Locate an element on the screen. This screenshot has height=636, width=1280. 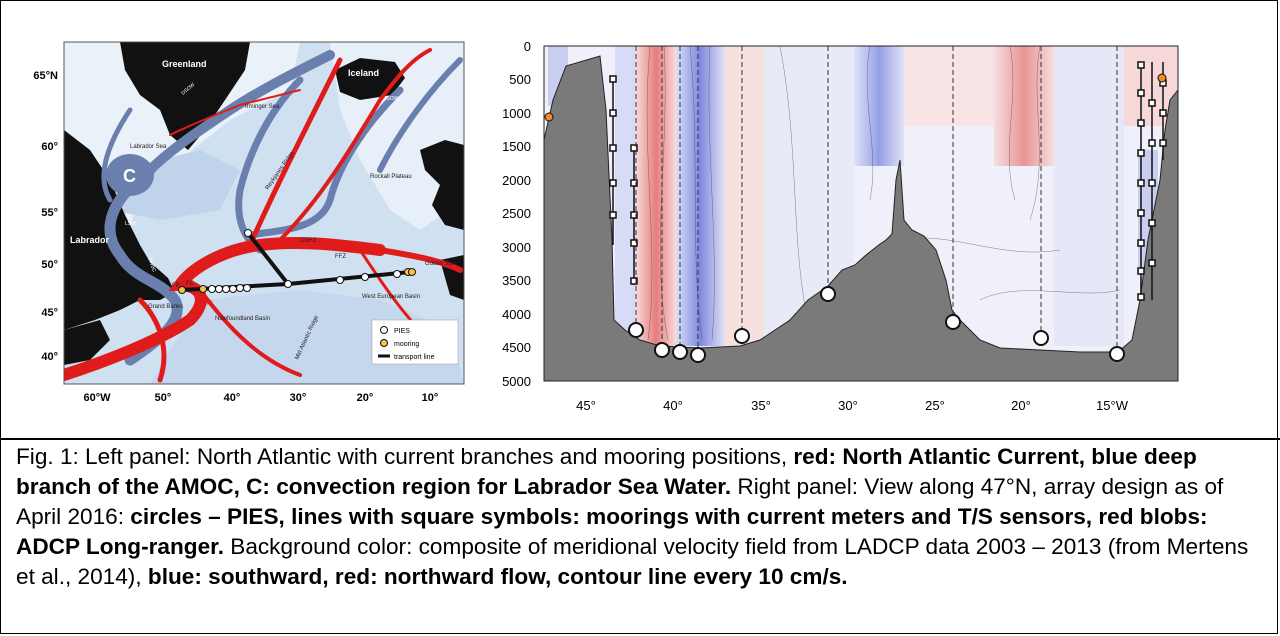
british-isles-land is located at coordinates (442, 185).